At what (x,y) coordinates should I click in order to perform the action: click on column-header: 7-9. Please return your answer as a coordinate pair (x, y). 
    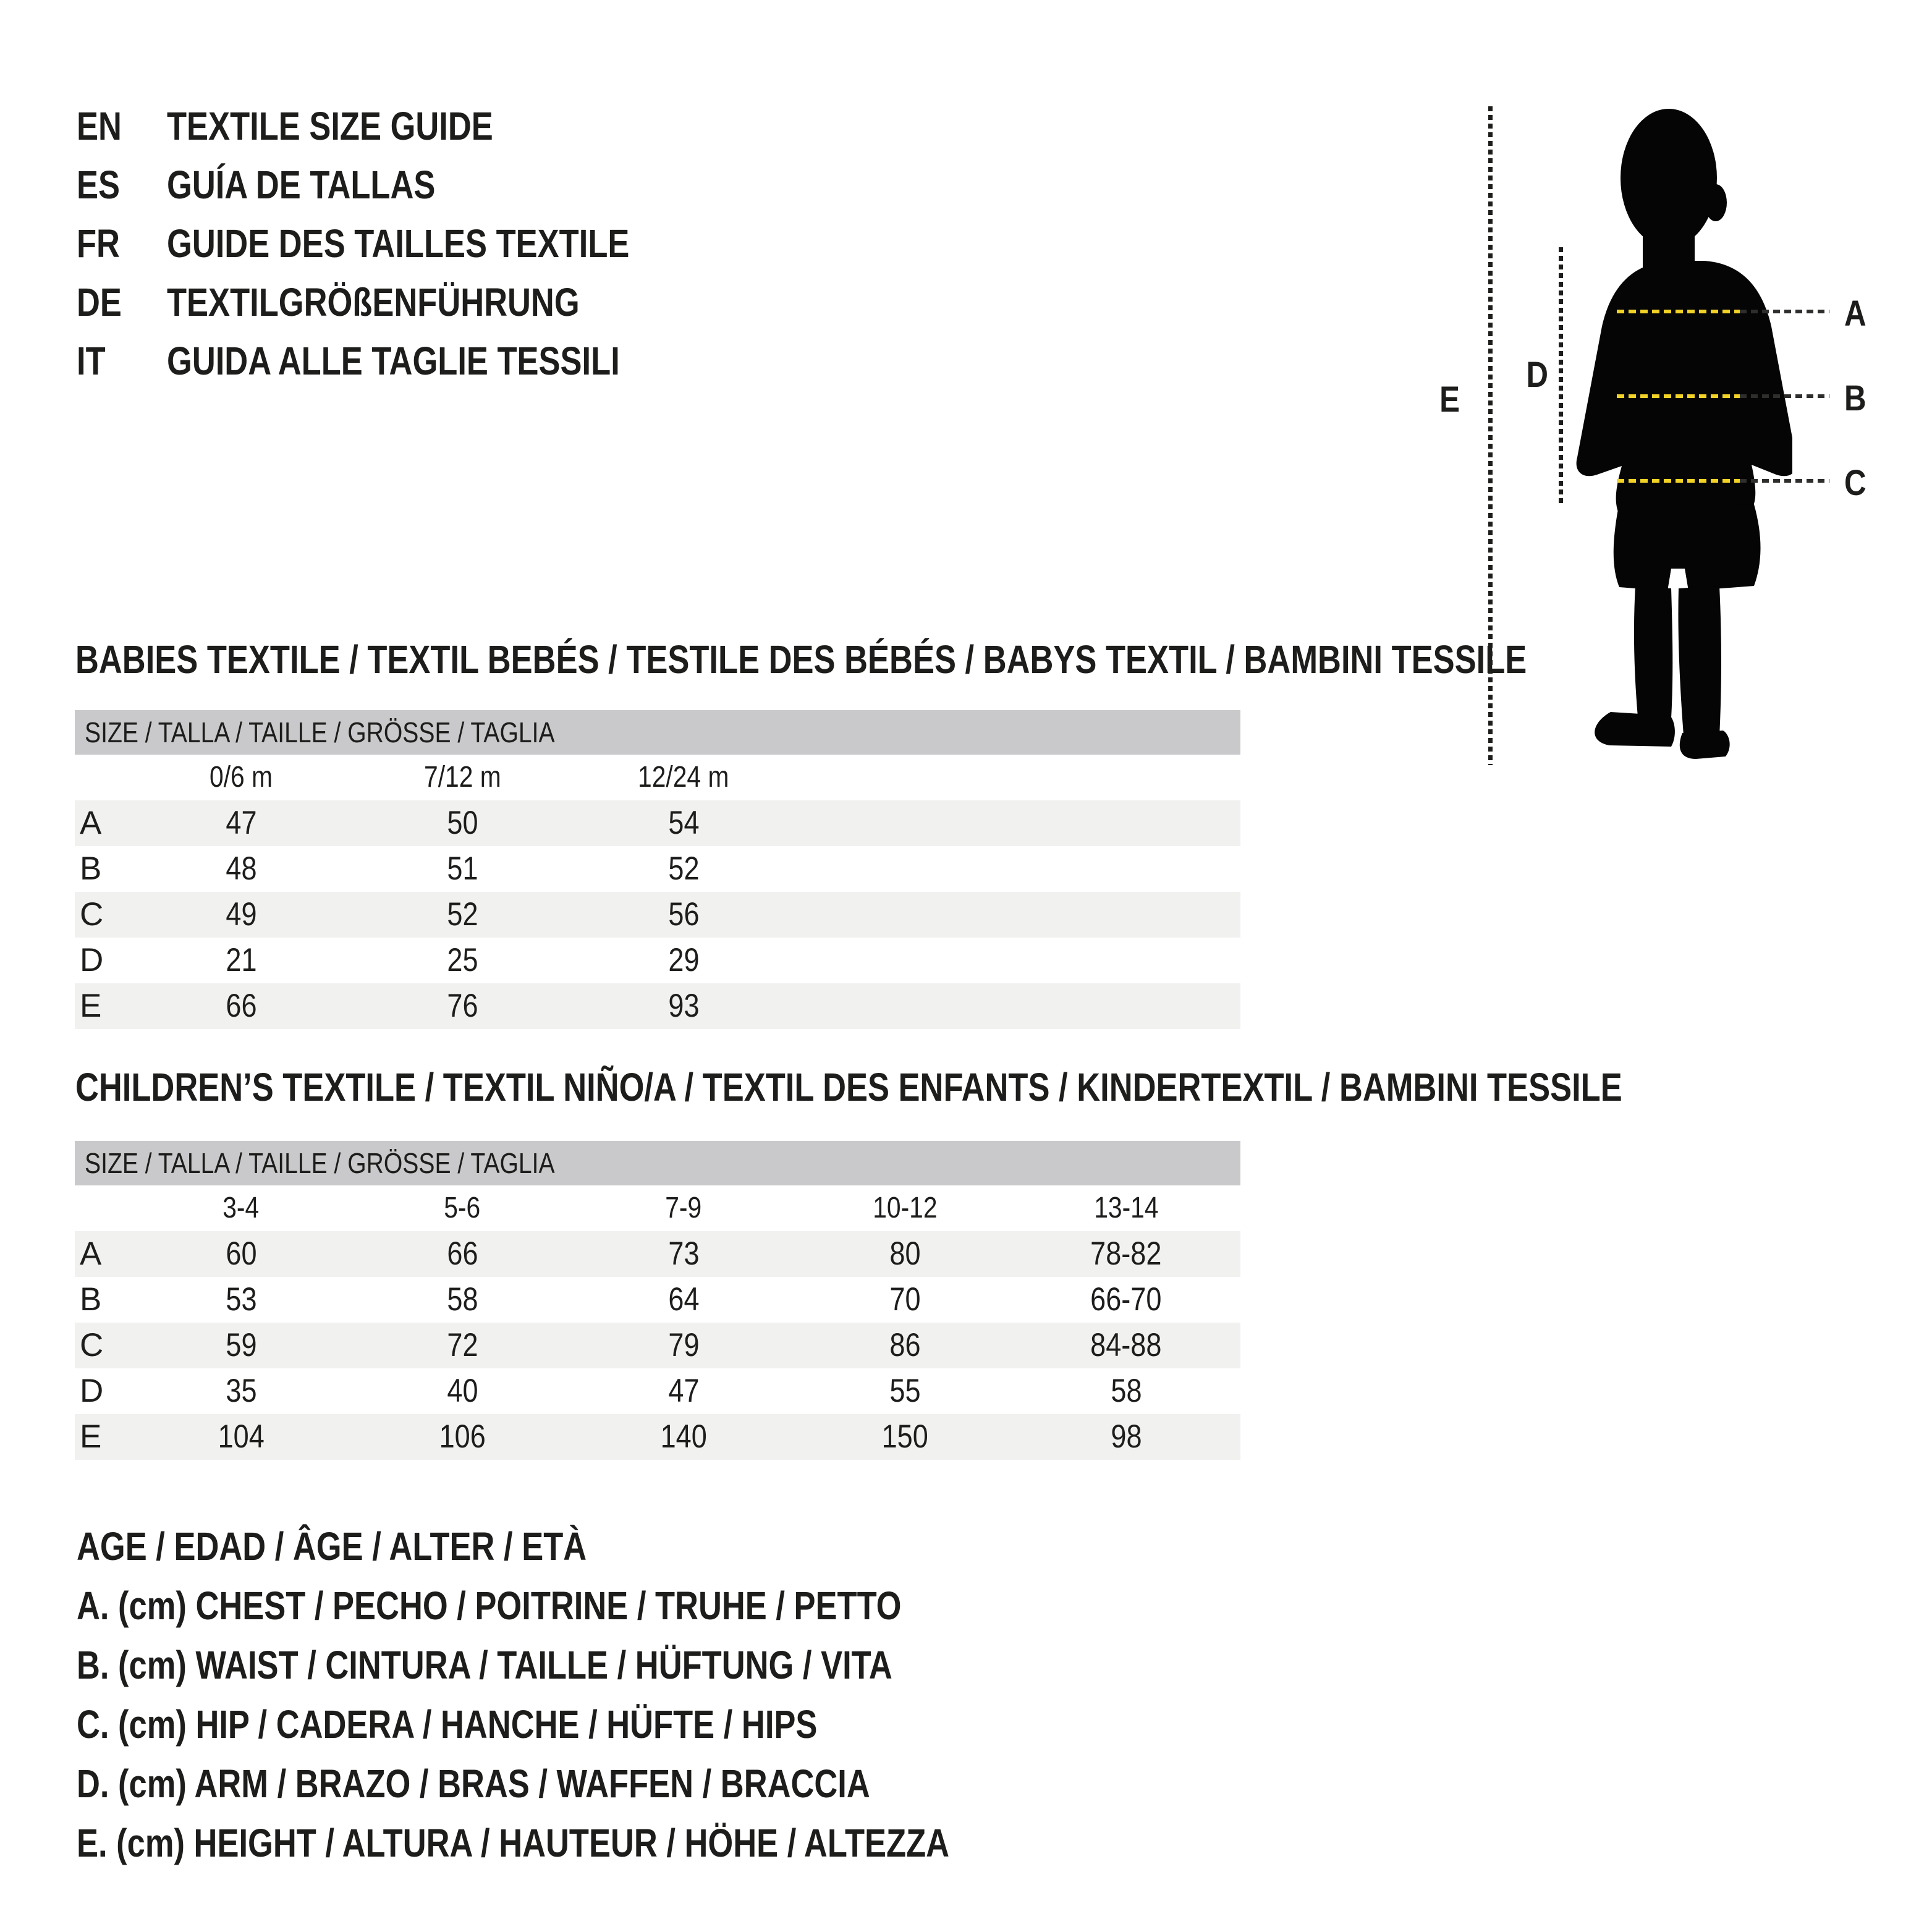
    Looking at the image, I should click on (683, 1208).